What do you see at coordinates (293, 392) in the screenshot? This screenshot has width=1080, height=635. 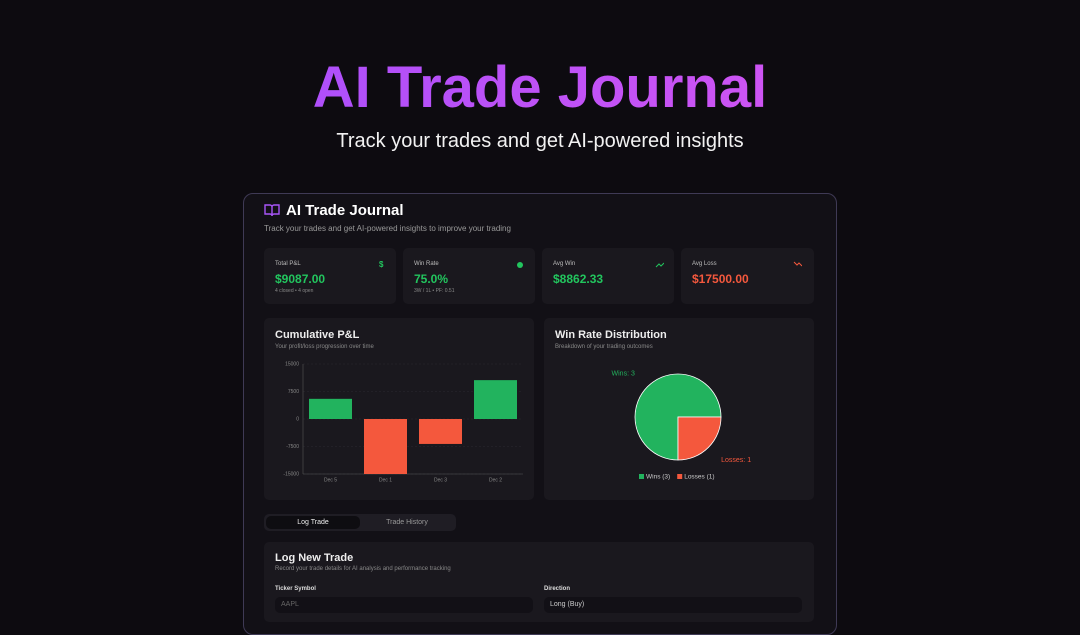 I see `y-tick-label: 7500` at bounding box center [293, 392].